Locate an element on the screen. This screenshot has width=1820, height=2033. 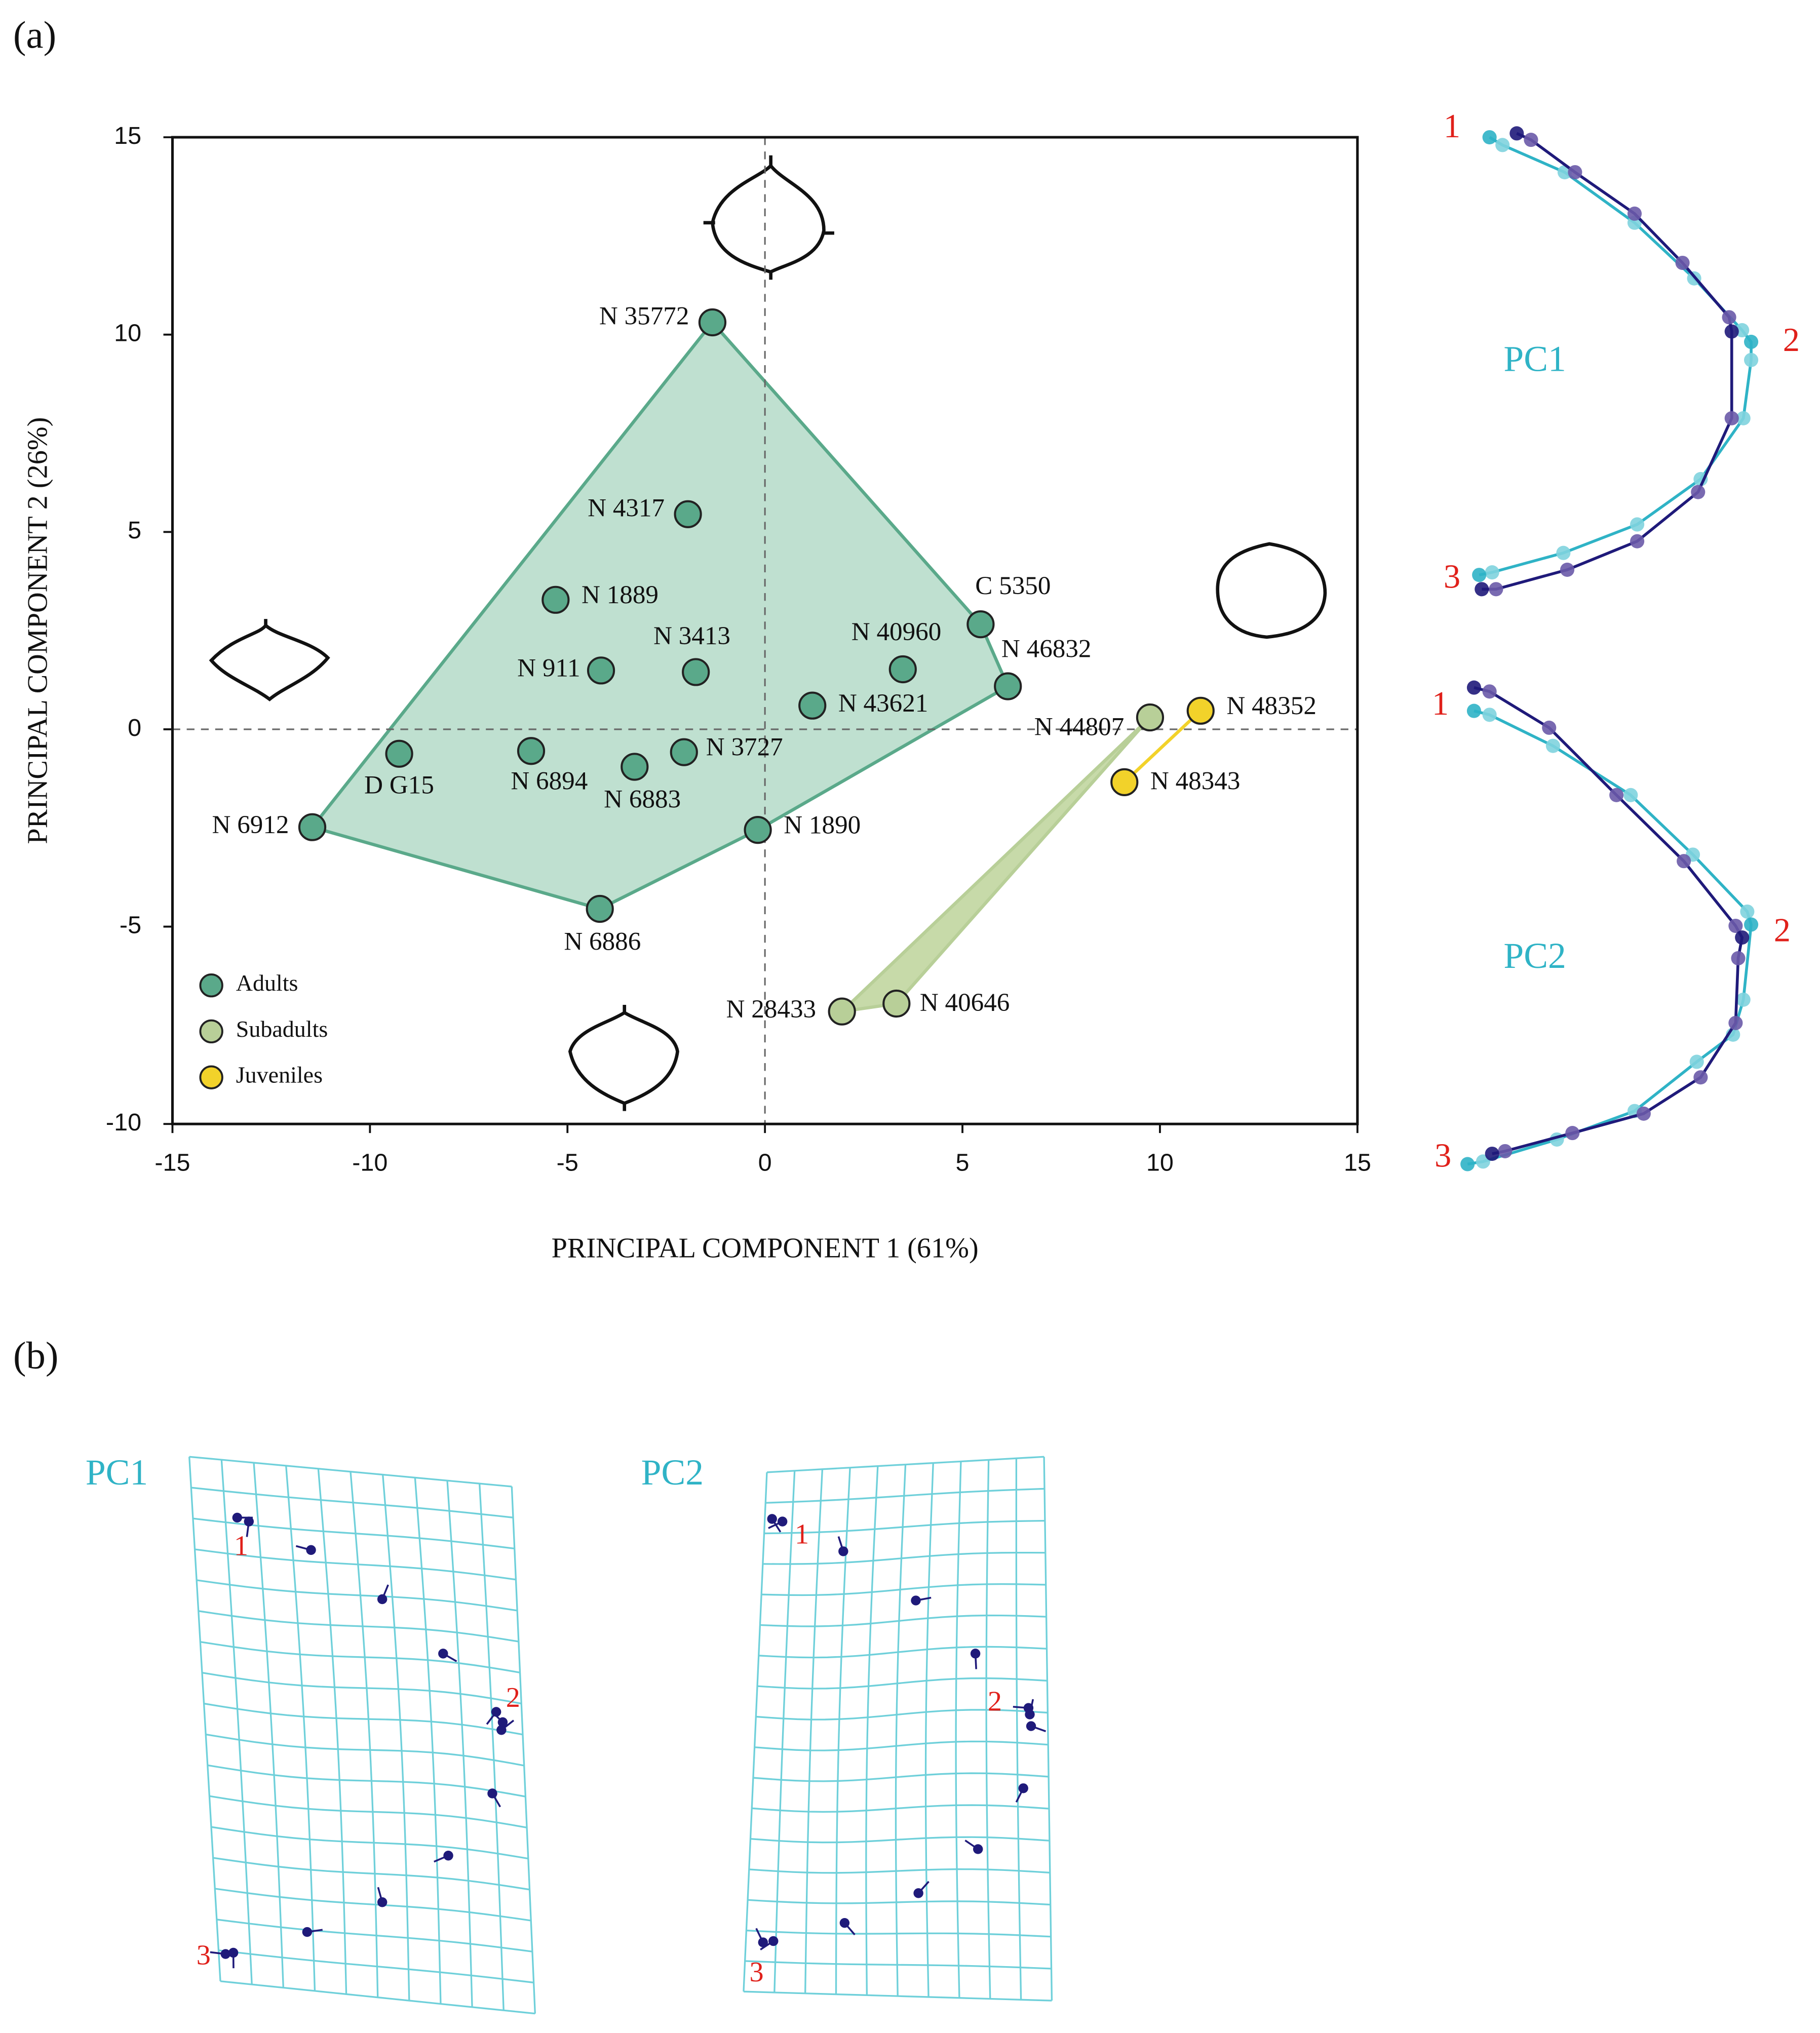
landmark-number: 3 is located at coordinates (1443, 1155).